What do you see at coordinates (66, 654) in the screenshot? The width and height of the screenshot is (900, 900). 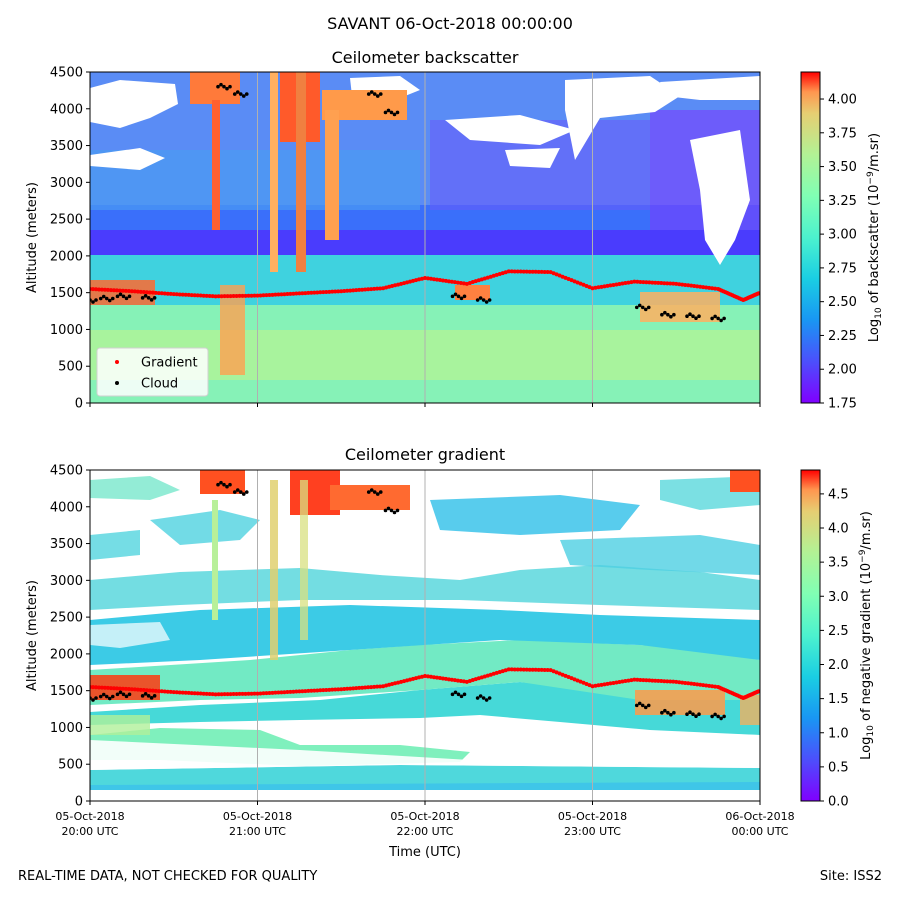 I see `y-tick-label: 2000` at bounding box center [66, 654].